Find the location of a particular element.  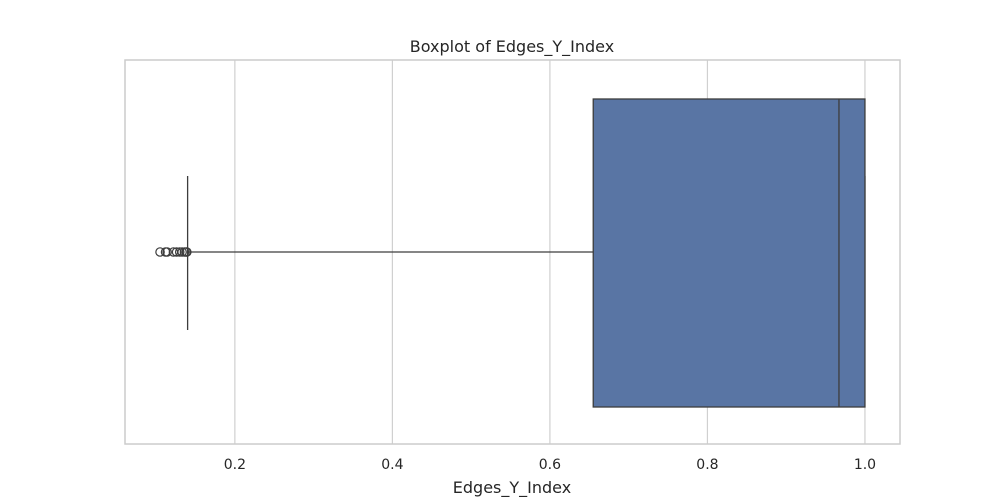

x-tick-label: 0.8 is located at coordinates (707, 465).